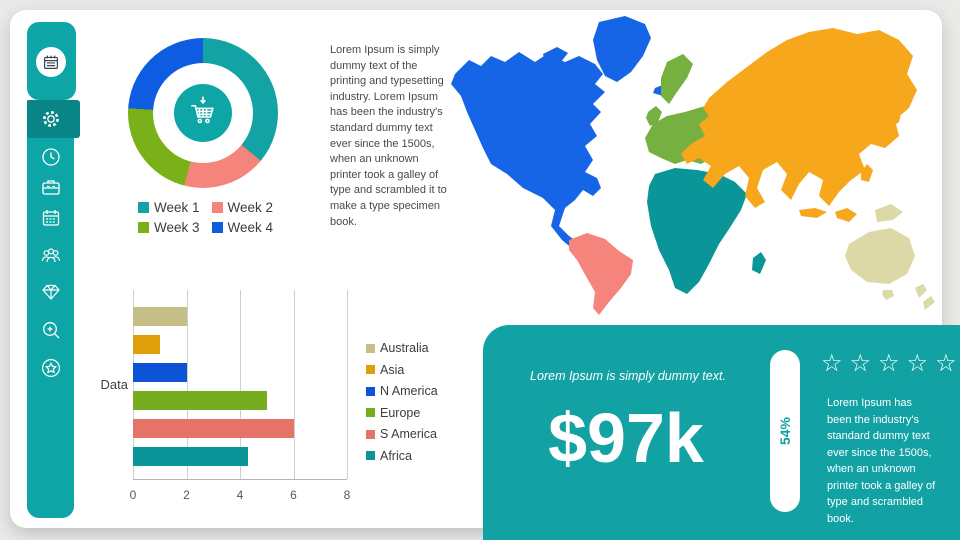 Image resolution: width=960 pixels, height=540 pixels. What do you see at coordinates (628, 376) in the screenshot?
I see `panel-heading: Lorem Ipsum is simply dummy text.` at bounding box center [628, 376].